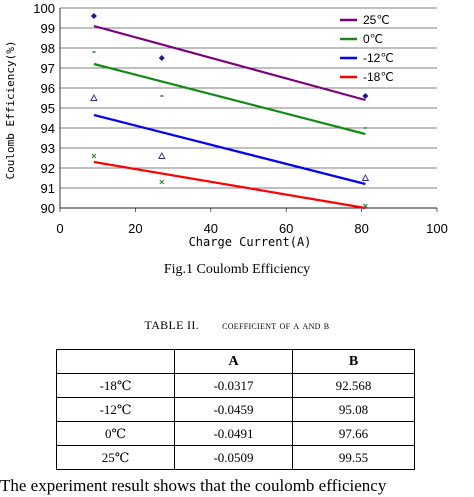 The width and height of the screenshot is (474, 497). What do you see at coordinates (48, 148) in the screenshot?
I see `y-tick-label: 93` at bounding box center [48, 148].